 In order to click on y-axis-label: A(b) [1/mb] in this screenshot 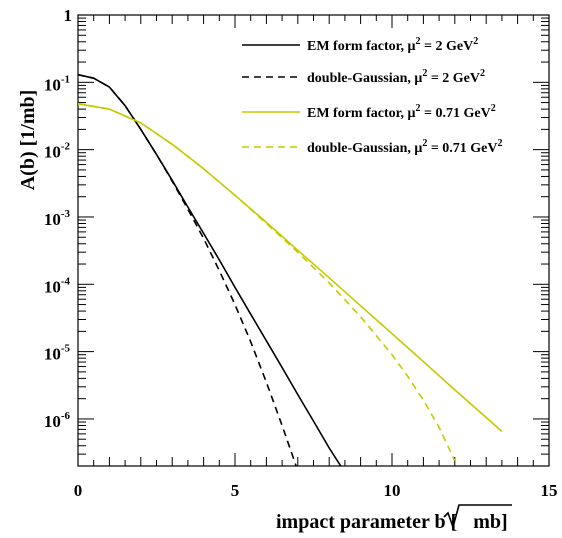, I will do `click(28, 140)`.